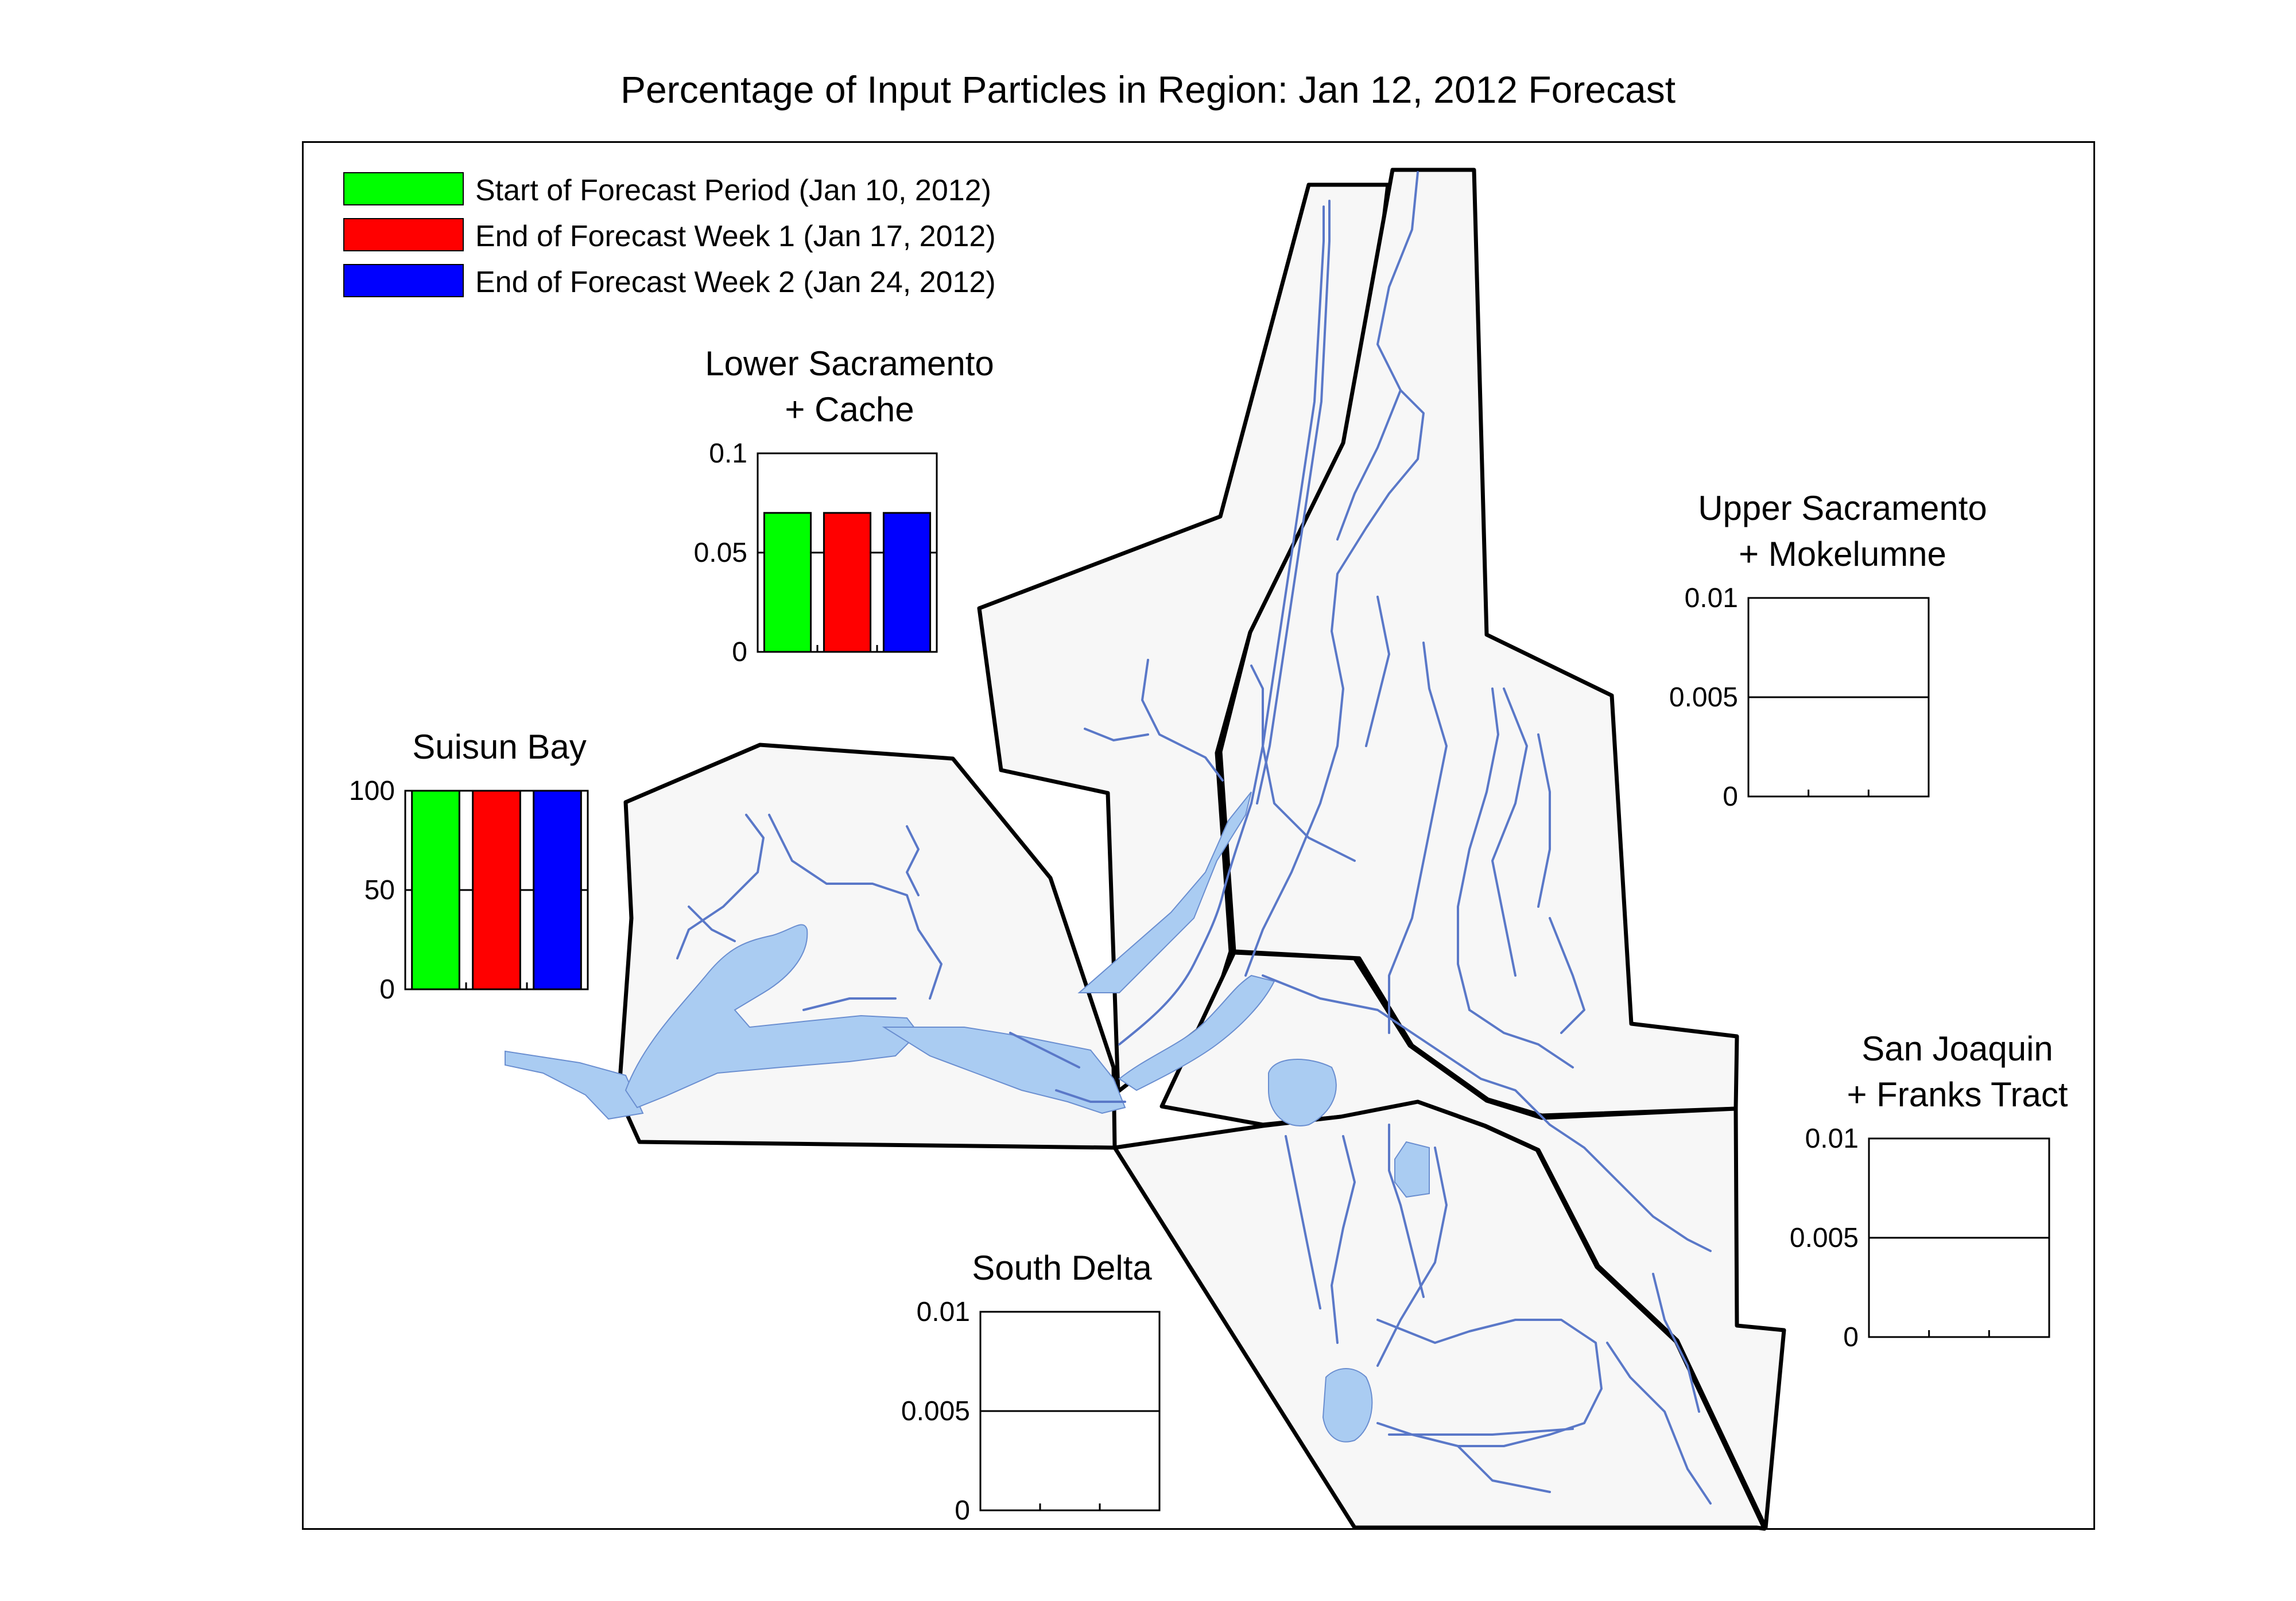 Image resolution: width=2296 pixels, height=1601 pixels. Describe the element at coordinates (1842, 508) in the screenshot. I see `panel-title-line: Upper Sacramento` at that location.